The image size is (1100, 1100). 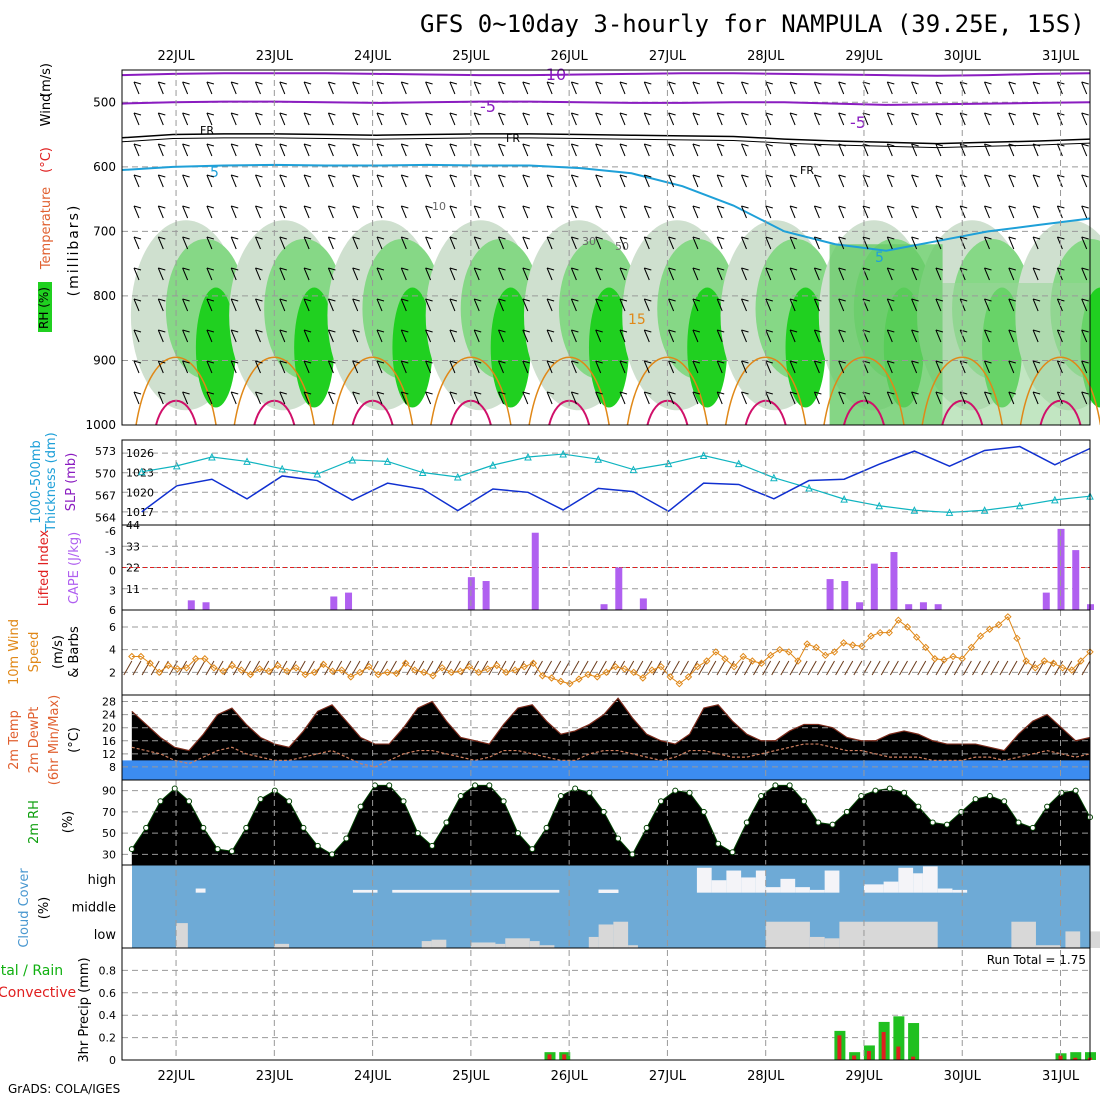 I want to click on date-label-top: 25JUL, so click(x=471, y=56).